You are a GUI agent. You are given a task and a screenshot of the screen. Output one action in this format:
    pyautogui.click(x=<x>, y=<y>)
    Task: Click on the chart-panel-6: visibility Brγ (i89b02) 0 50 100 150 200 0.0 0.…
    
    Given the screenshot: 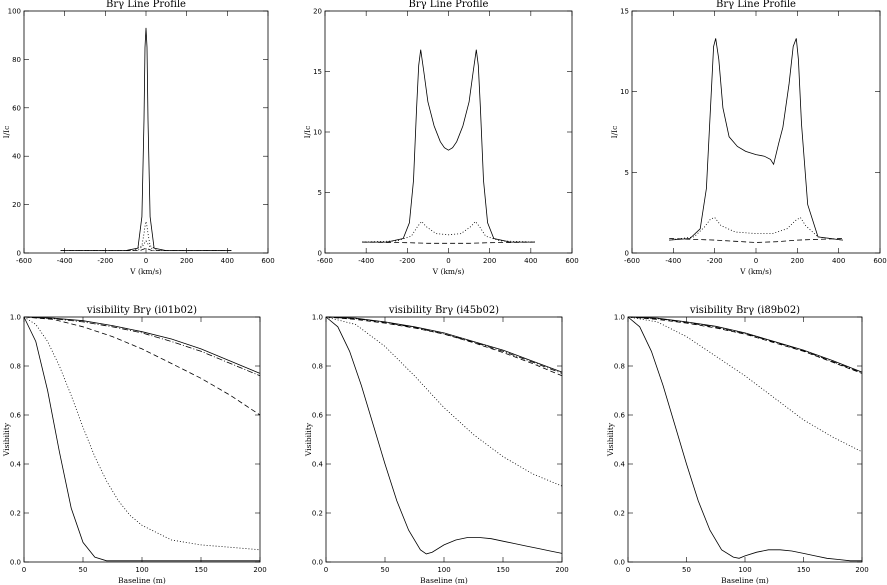 What is the action you would take?
    pyautogui.click(x=737, y=445)
    